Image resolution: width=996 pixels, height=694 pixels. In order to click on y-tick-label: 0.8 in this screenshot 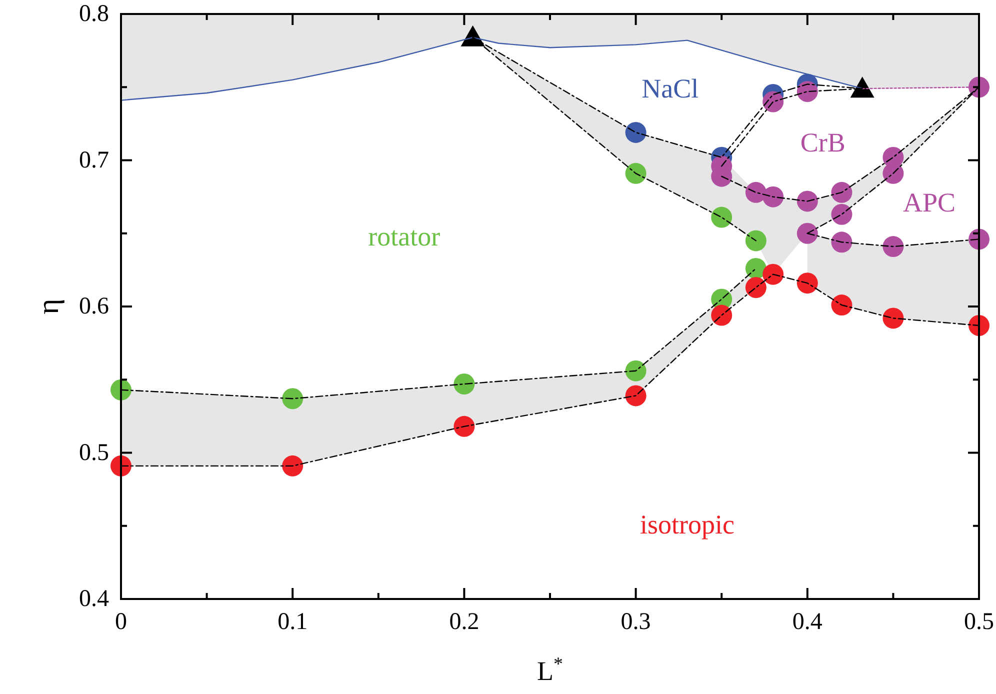, I will do `click(94, 14)`.